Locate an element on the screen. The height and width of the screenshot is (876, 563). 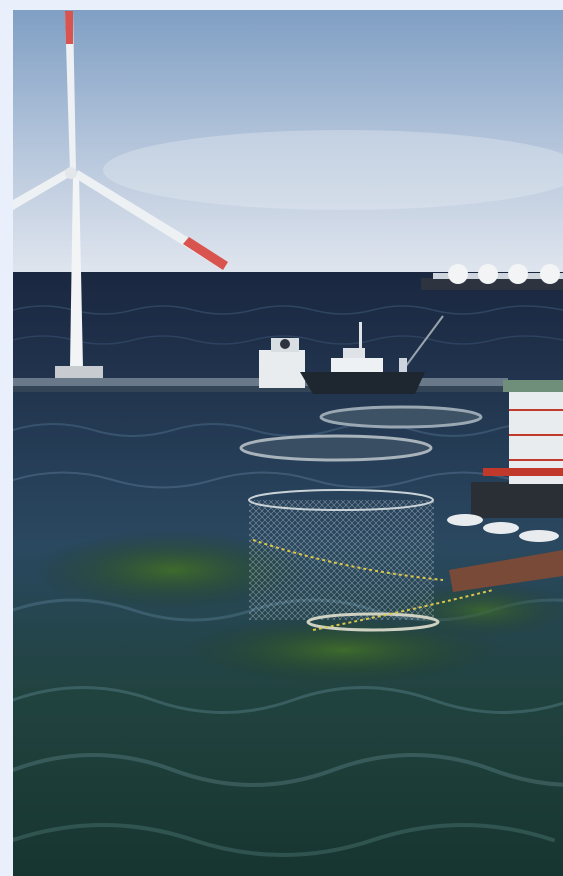
fishing-vessel is located at coordinates (372, 354).